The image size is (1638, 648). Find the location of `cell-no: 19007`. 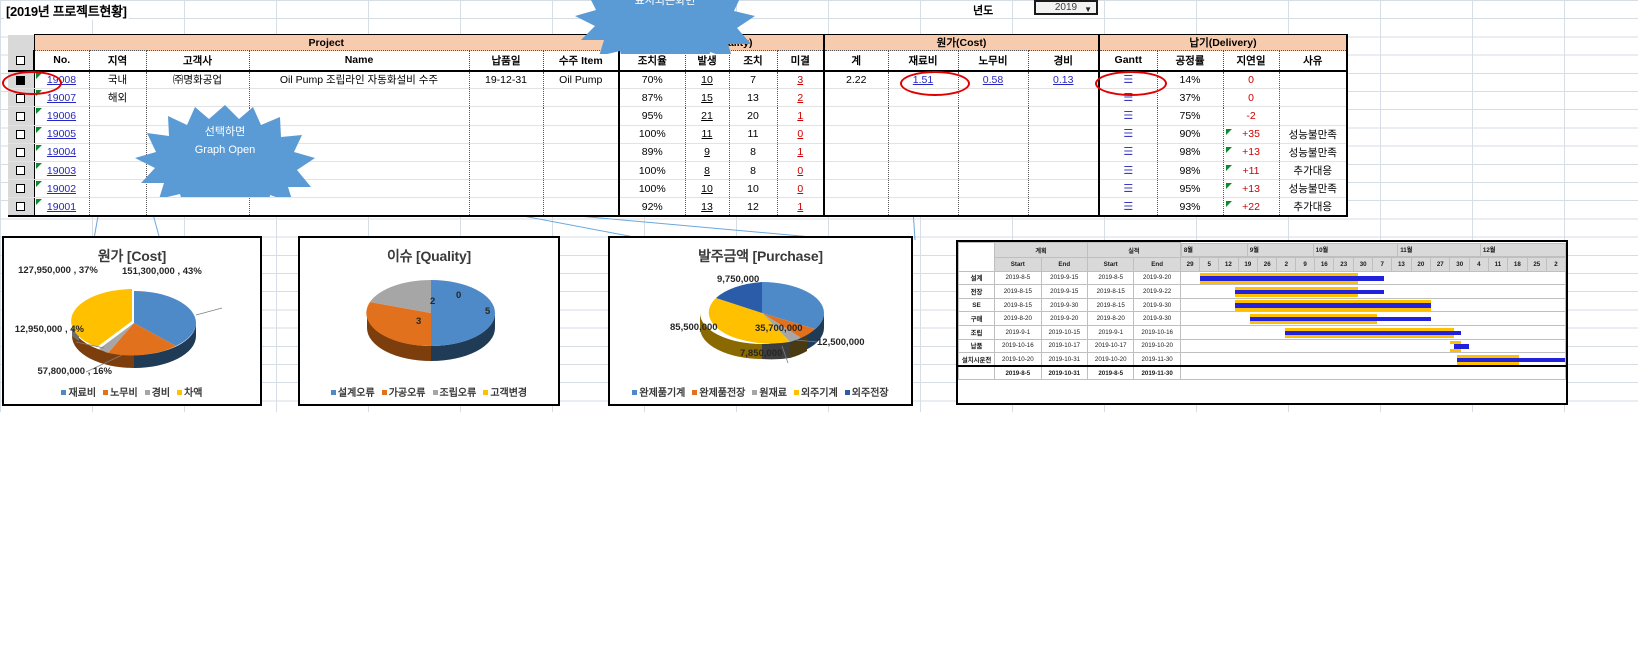

cell-no: 19007 is located at coordinates (61, 98).